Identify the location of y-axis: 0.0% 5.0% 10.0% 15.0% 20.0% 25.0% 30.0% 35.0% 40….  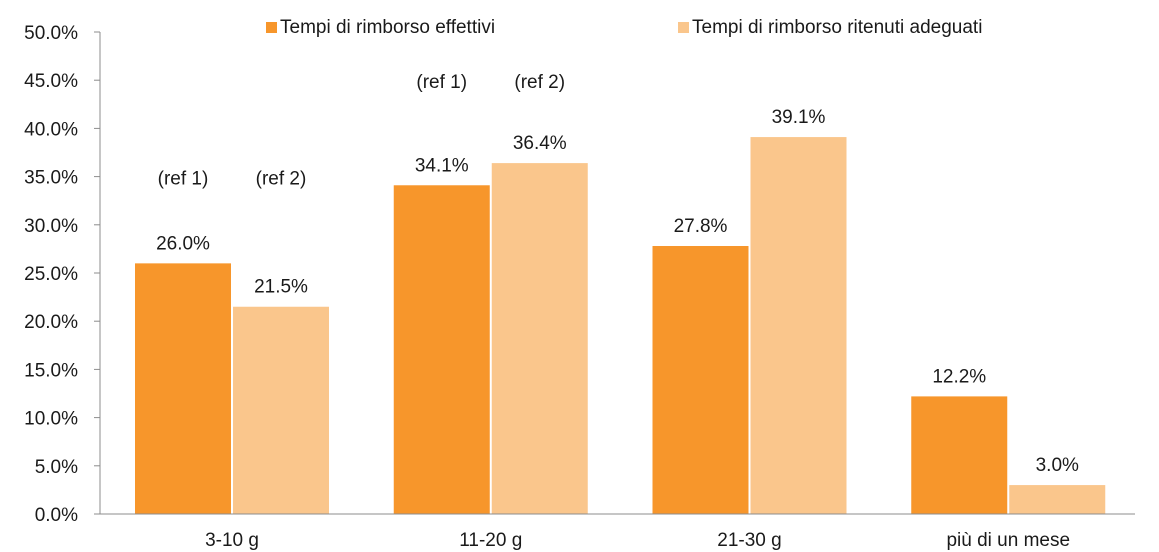
(62, 274).